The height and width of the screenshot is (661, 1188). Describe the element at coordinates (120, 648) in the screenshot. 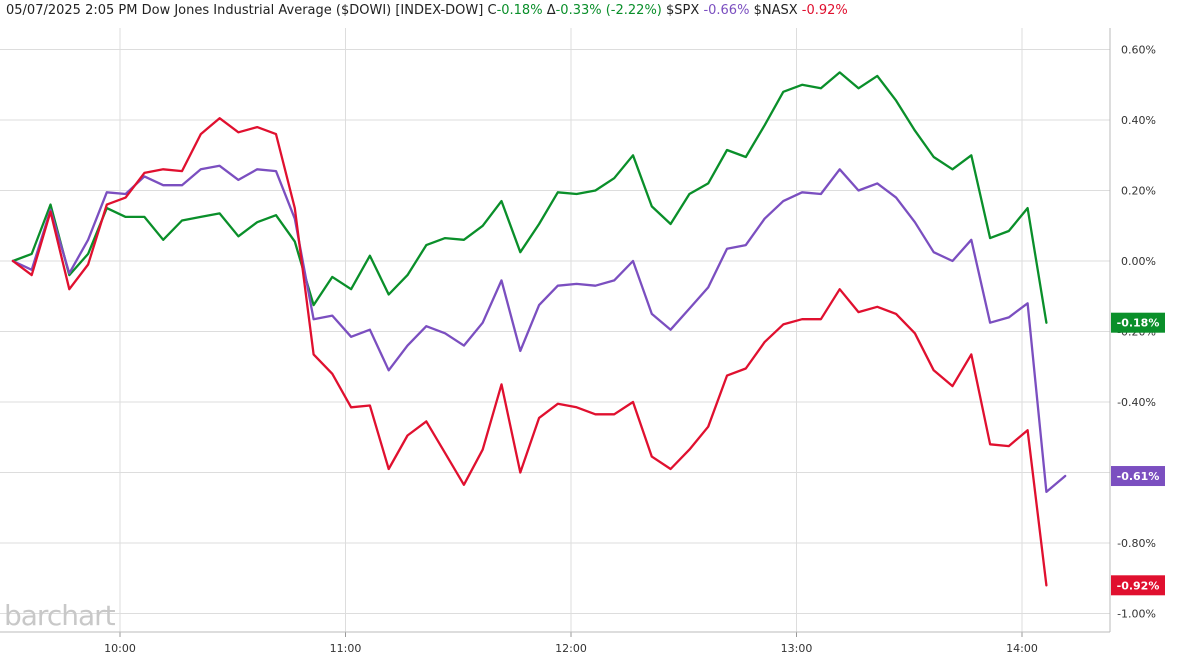

I see `x-tick-label: 10:00` at that location.